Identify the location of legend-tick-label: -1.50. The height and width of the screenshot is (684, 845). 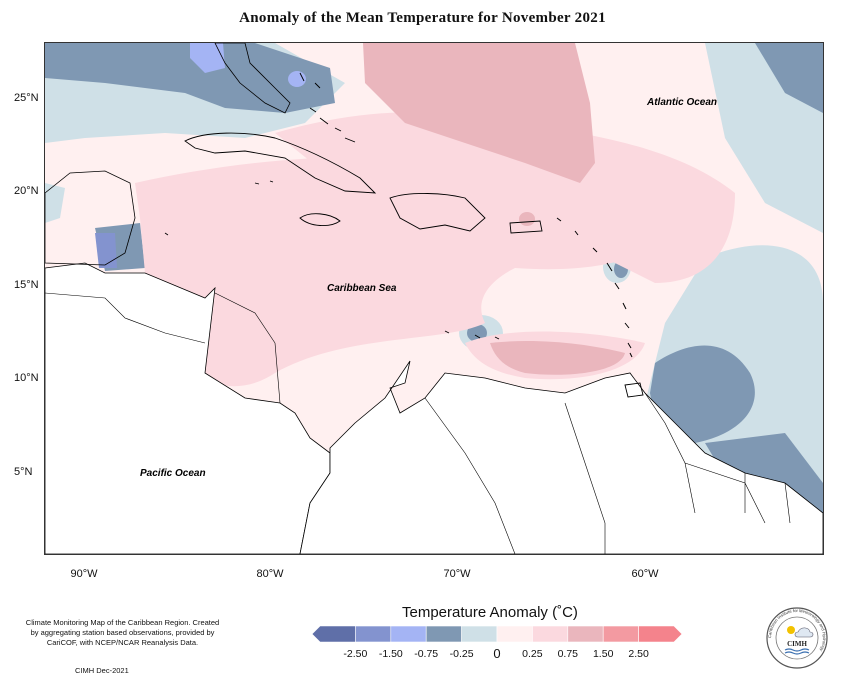
(390, 654).